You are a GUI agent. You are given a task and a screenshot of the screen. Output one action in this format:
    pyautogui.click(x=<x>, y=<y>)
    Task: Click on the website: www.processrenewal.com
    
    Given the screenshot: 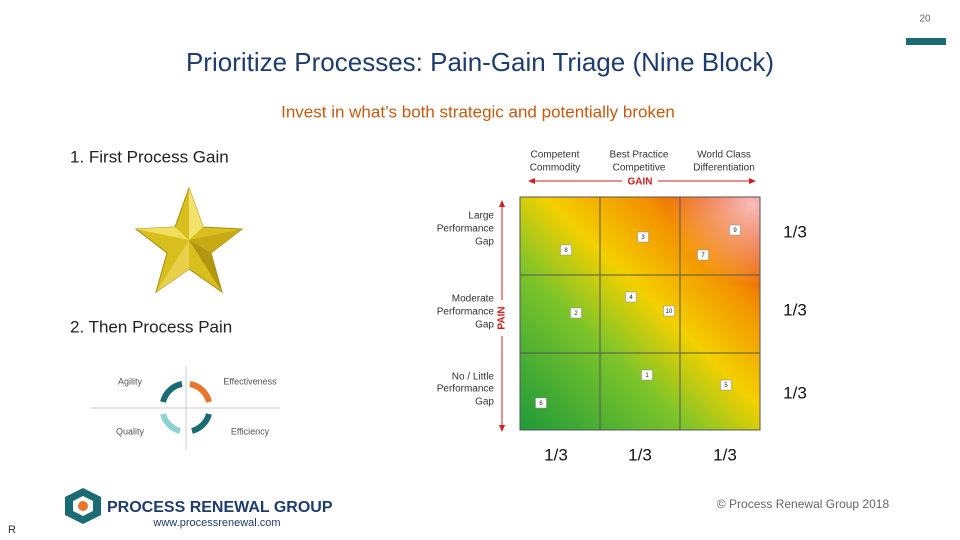 What is the action you would take?
    pyautogui.click(x=216, y=523)
    